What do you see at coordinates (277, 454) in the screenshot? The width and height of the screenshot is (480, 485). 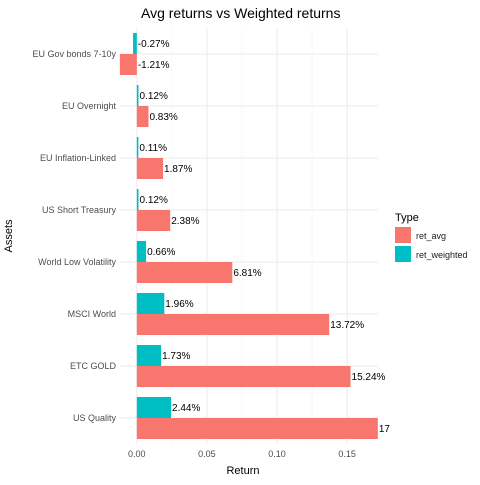 I see `x-tick-label: 0.10` at bounding box center [277, 454].